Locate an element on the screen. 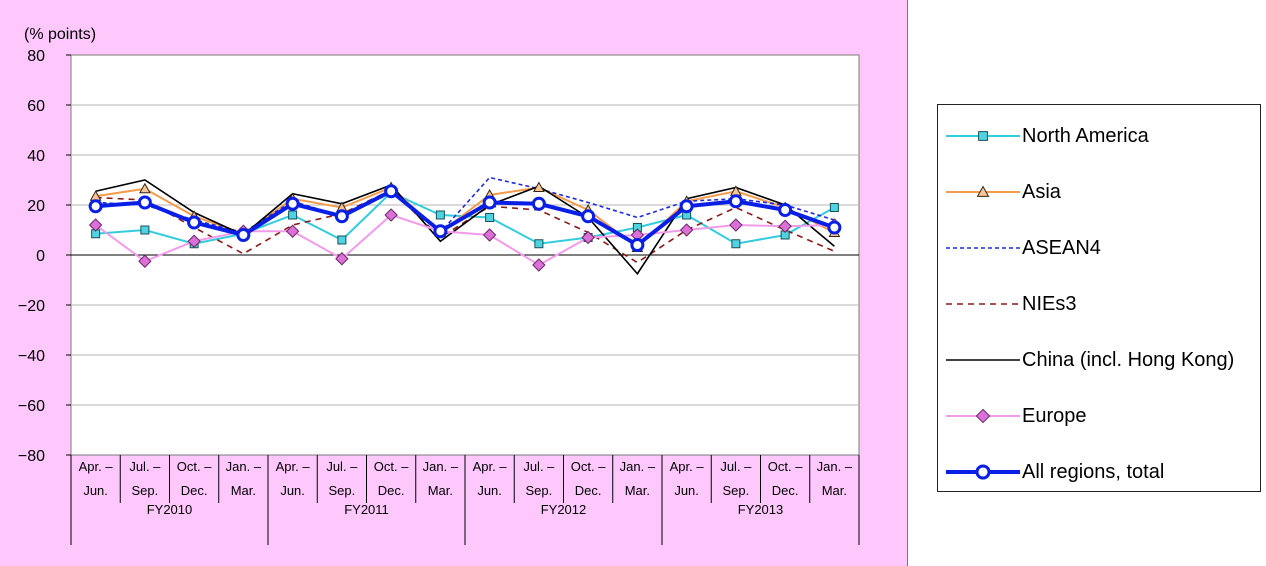 The width and height of the screenshot is (1266, 566). y-tick-label: −40 is located at coordinates (31, 356).